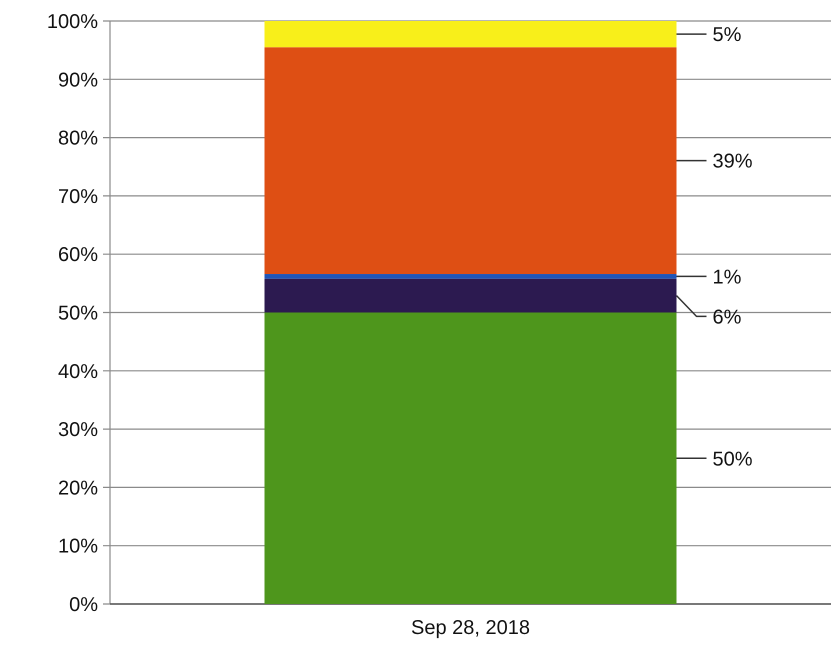 This screenshot has height=652, width=831. What do you see at coordinates (78, 255) in the screenshot?
I see `y-tick-label: 60%` at bounding box center [78, 255].